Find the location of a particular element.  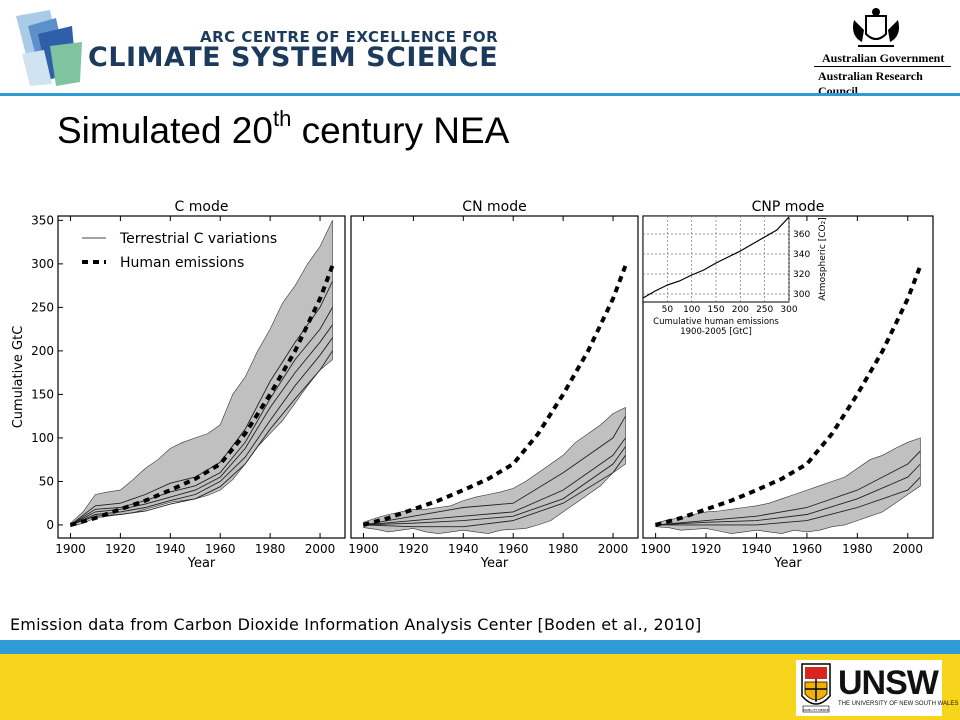

y-tick-label: 50 is located at coordinates (46, 481).